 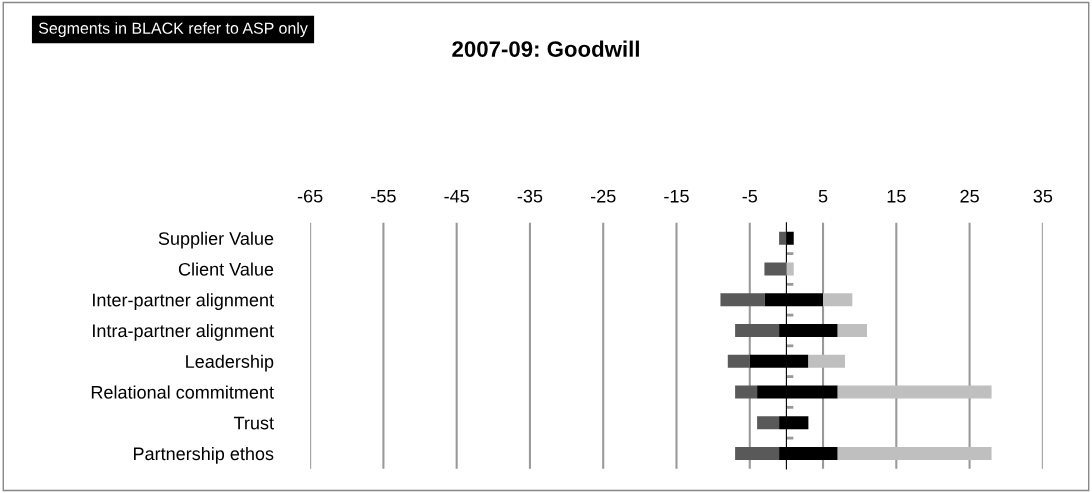 I want to click on y-tick-label: Leadership, so click(x=230, y=363).